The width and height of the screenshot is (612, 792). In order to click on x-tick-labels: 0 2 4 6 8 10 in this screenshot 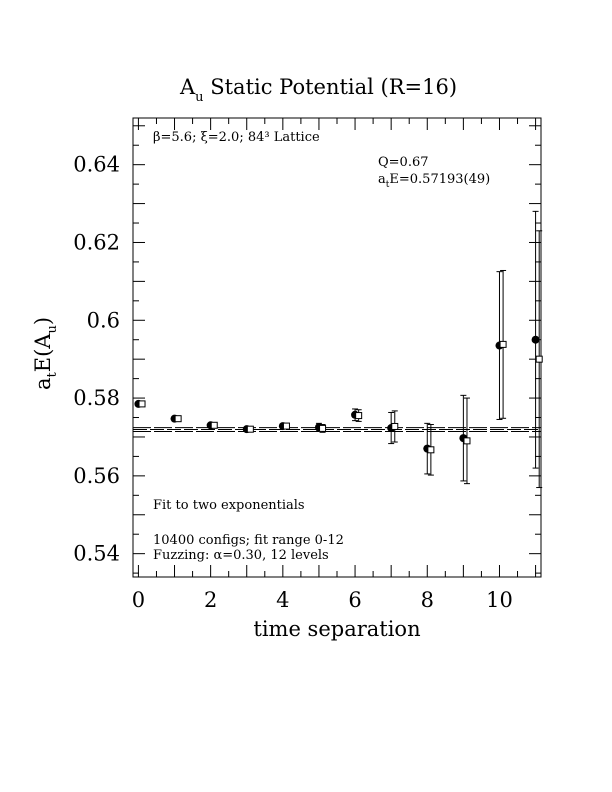, I will do `click(322, 600)`.